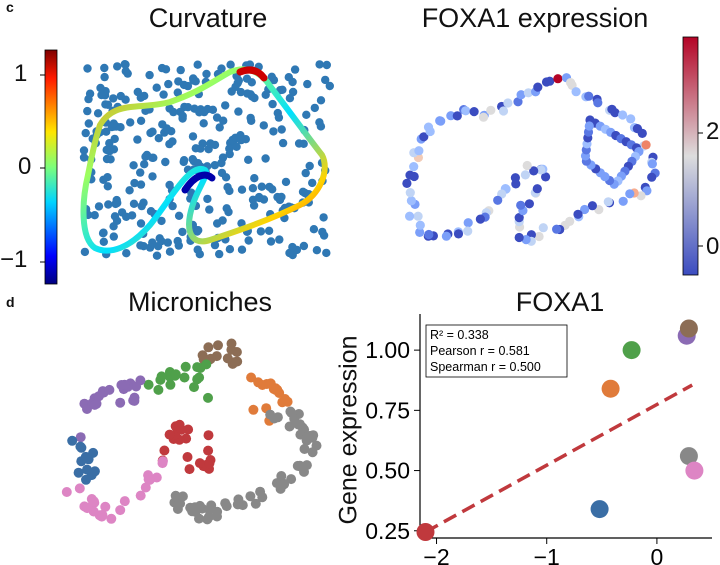  I want to click on y-tick-label: 0.75, so click(387, 410).